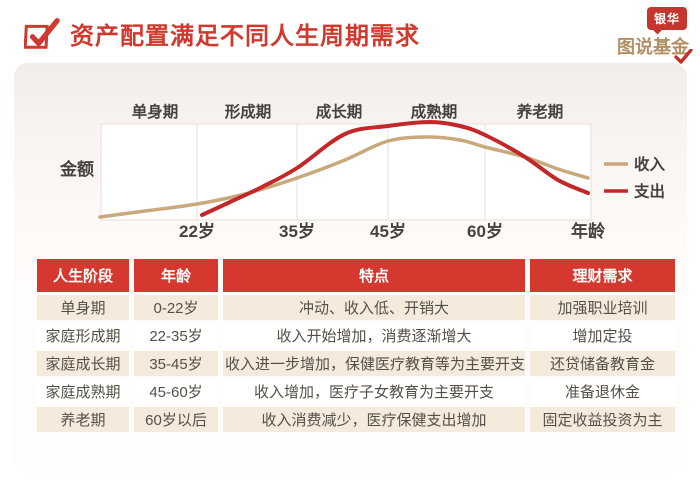  What do you see at coordinates (374, 363) in the screenshot?
I see `table-cell: 收入进一步增加，保健医疗教育等为主要开支` at bounding box center [374, 363].